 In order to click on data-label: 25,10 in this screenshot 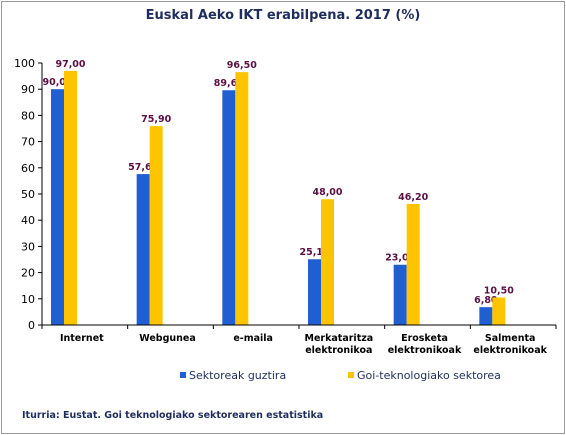, I will do `click(314, 252)`.